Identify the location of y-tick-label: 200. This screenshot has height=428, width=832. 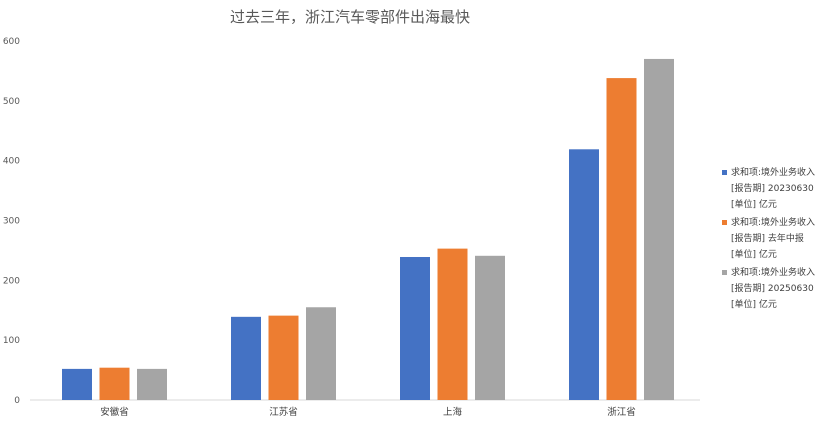
(11, 281).